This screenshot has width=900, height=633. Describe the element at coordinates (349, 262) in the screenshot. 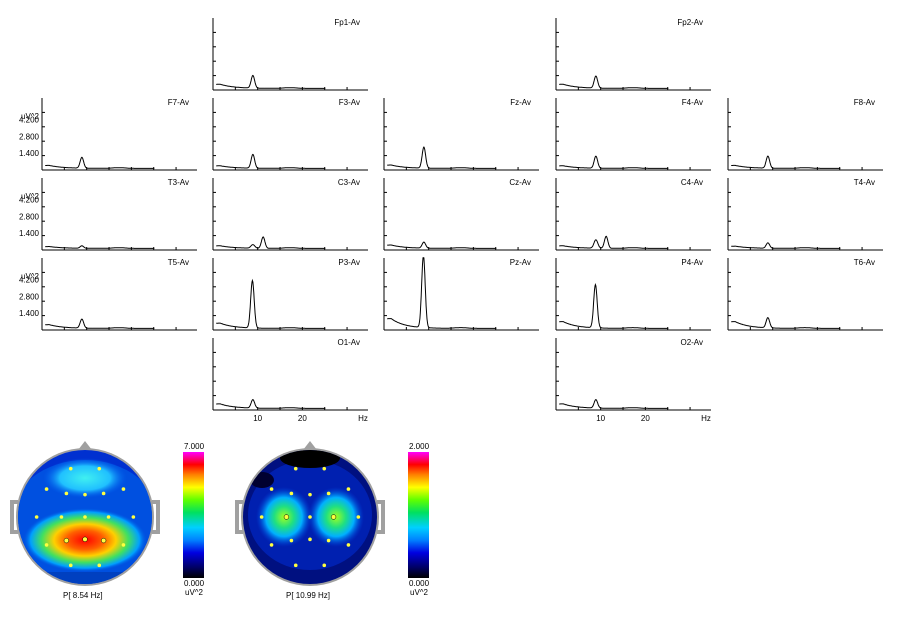

I see `channel-label: P3-Av` at that location.